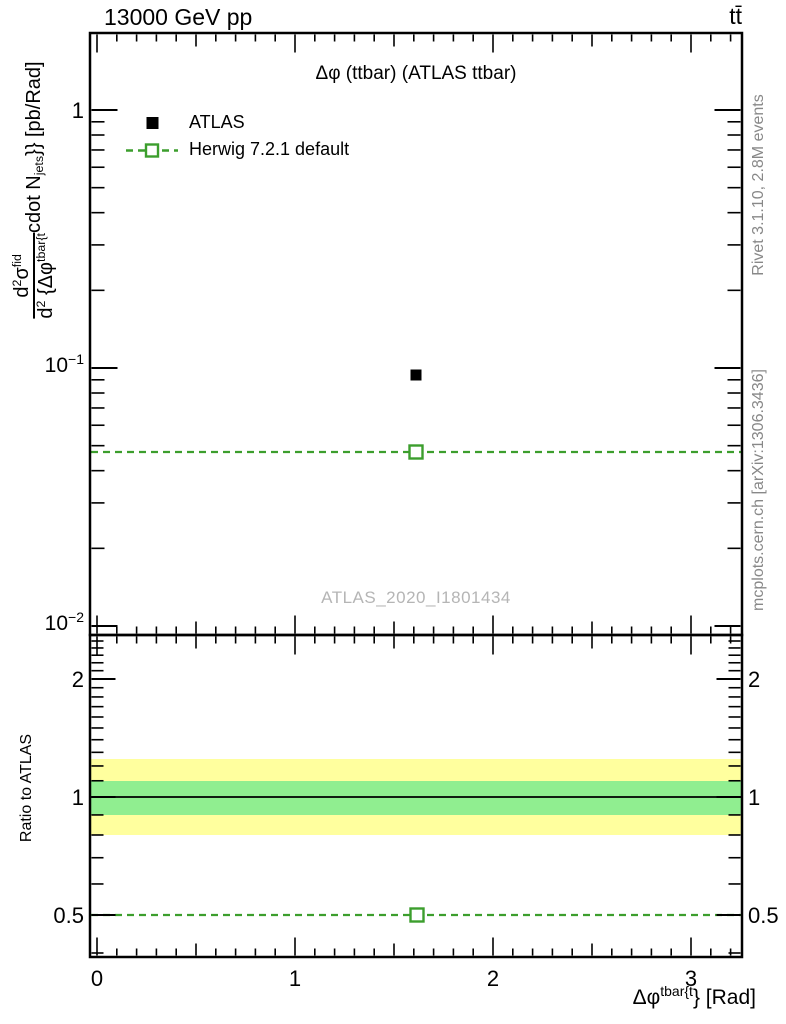  I want to click on ratio-ytick-left-0p5: 0.5, so click(68, 915).